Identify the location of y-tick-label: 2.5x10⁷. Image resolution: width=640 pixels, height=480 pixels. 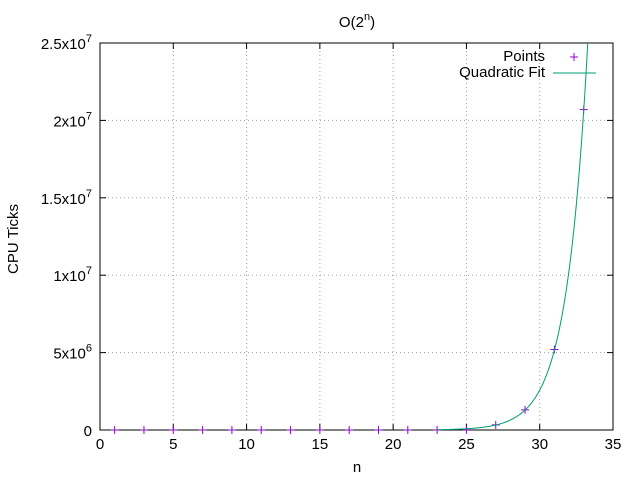
(66, 43).